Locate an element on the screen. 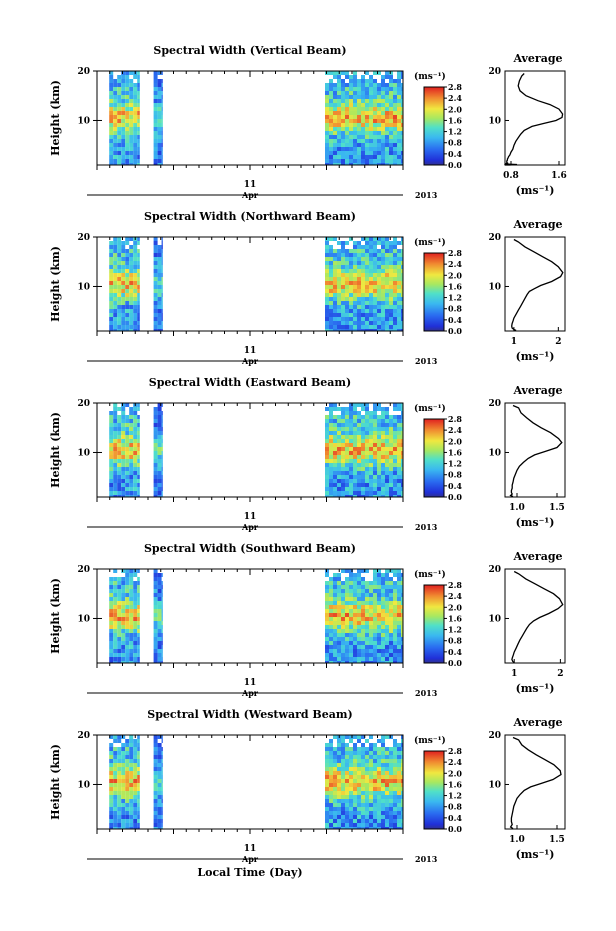  colorbar-tick-label: 2.4 is located at coordinates (455, 430).